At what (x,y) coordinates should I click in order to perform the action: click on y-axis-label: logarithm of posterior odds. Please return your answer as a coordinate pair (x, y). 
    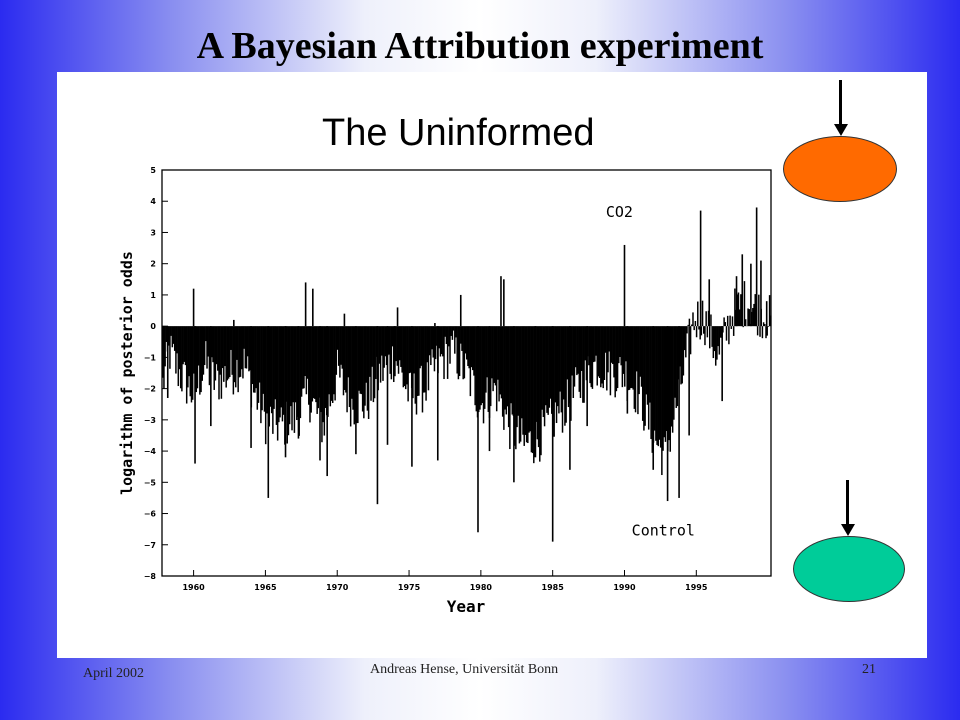
    Looking at the image, I should click on (127, 373).